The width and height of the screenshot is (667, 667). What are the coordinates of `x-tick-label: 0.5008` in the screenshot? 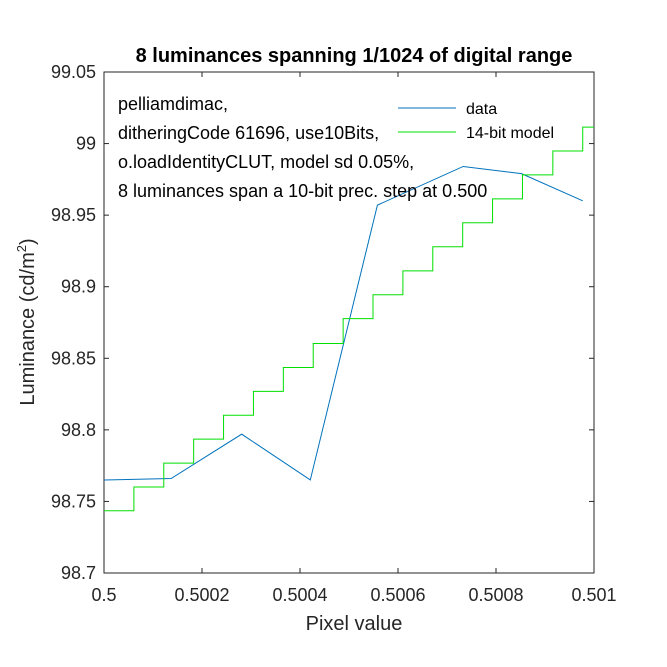 It's located at (495, 595).